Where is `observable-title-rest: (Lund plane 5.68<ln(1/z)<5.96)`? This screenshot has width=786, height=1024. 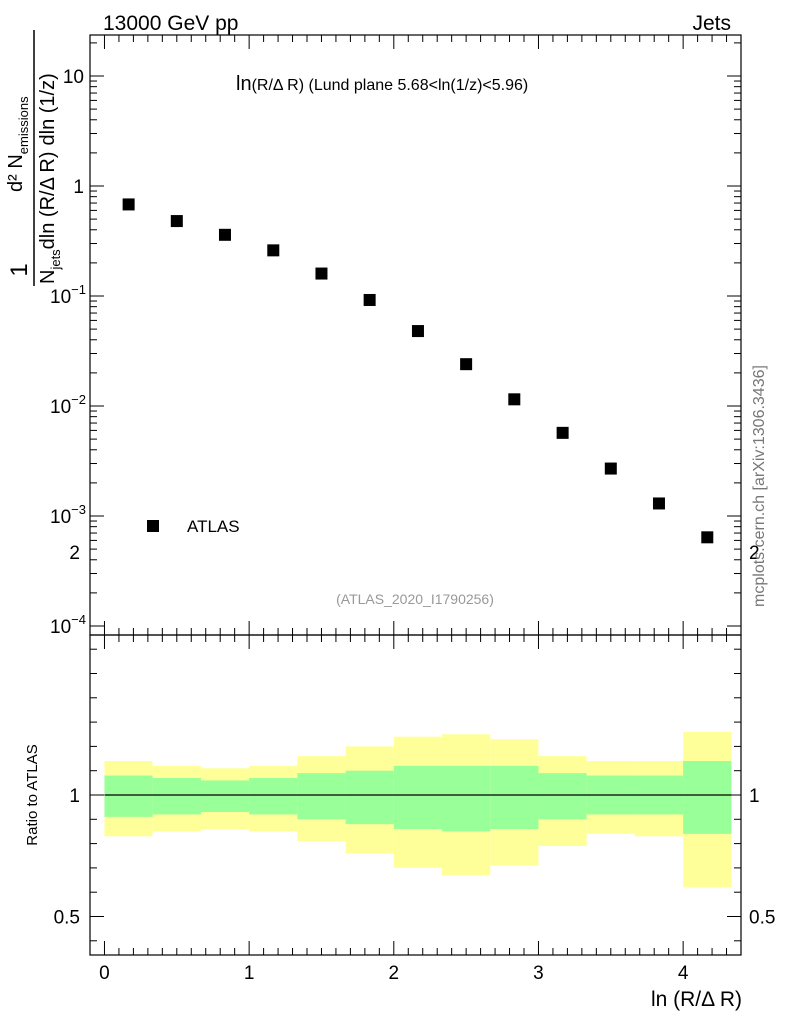 observable-title-rest: (Lund plane 5.68<ln(1/z)<5.96) is located at coordinates (416, 85).